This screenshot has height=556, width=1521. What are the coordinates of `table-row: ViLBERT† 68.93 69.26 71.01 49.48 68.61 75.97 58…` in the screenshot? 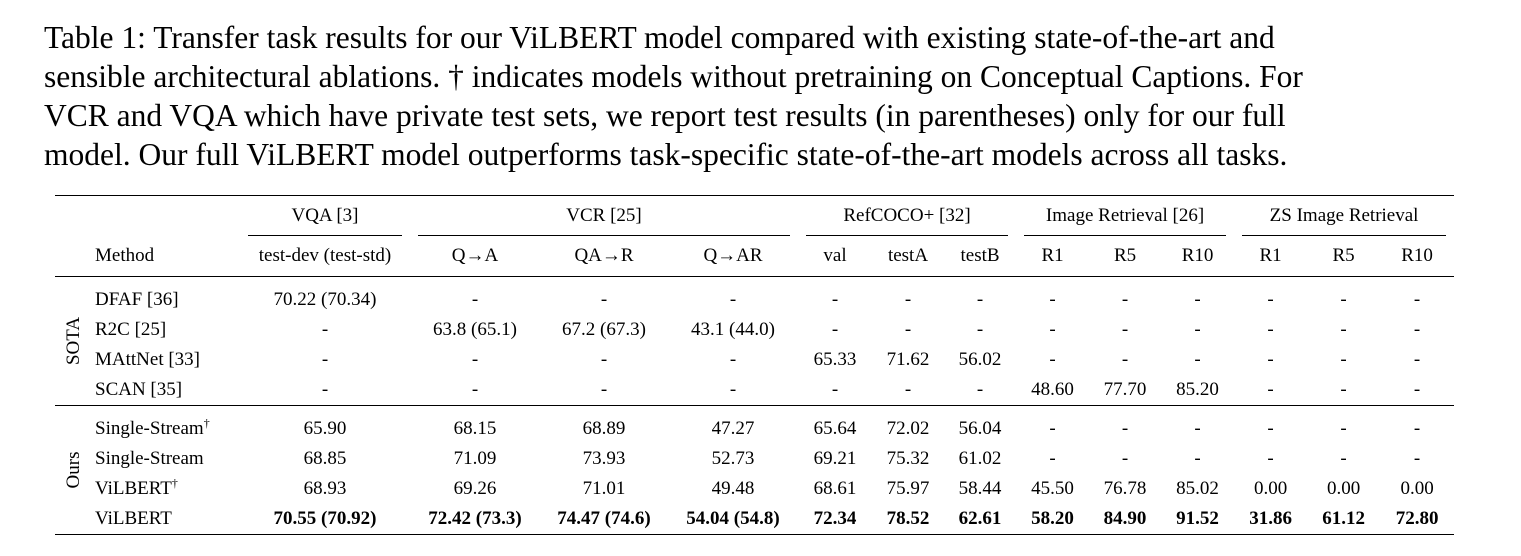 It's located at (754, 489).